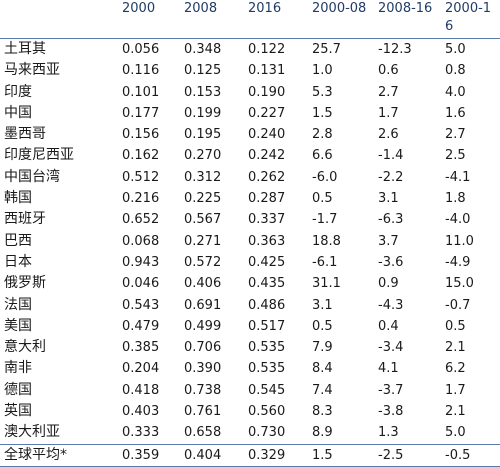 Image resolution: width=500 pixels, height=467 pixels. What do you see at coordinates (250, 177) in the screenshot?
I see `table-row: 中国台湾 0.512 0.312 0.262 -6.0 -2.2 -4.1` at bounding box center [250, 177].